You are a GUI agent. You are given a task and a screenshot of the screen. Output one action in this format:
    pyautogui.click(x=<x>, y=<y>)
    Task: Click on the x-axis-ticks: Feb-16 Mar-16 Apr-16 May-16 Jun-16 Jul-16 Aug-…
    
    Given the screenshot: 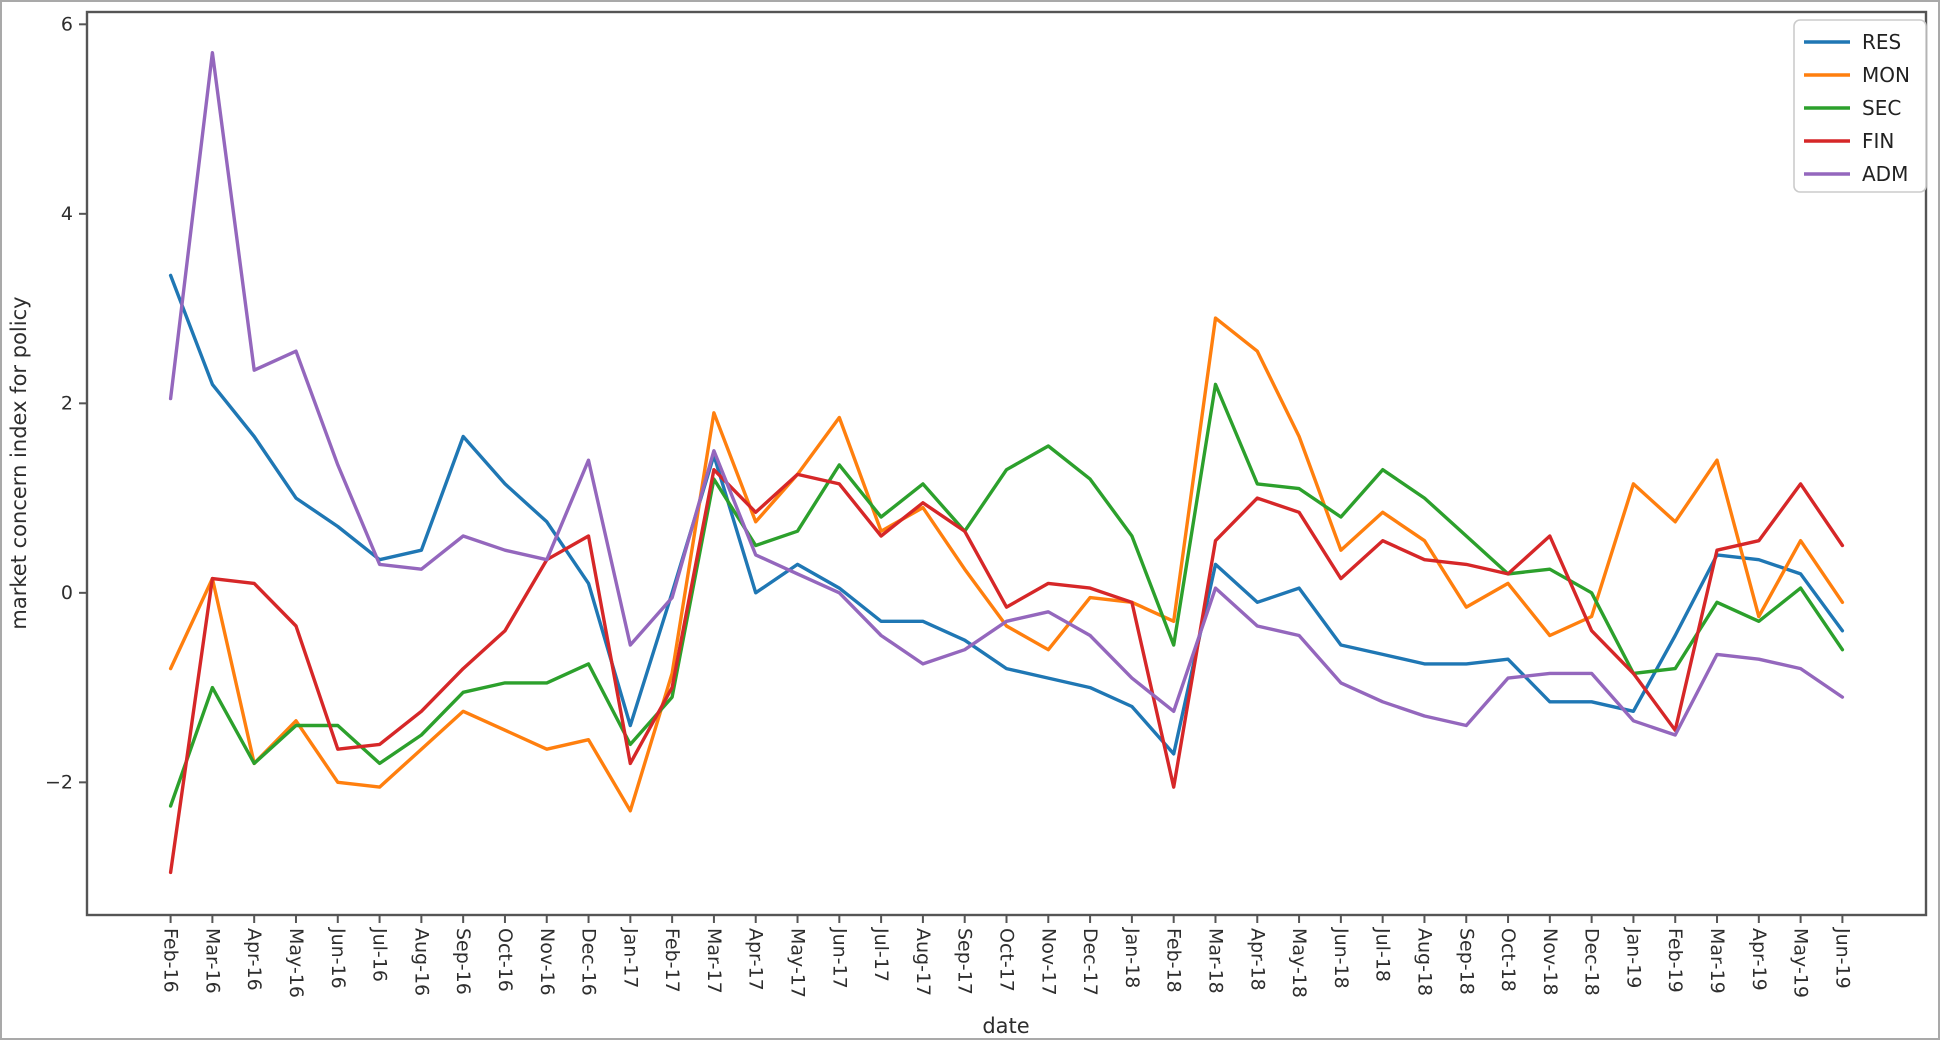 What is the action you would take?
    pyautogui.click(x=1006, y=956)
    